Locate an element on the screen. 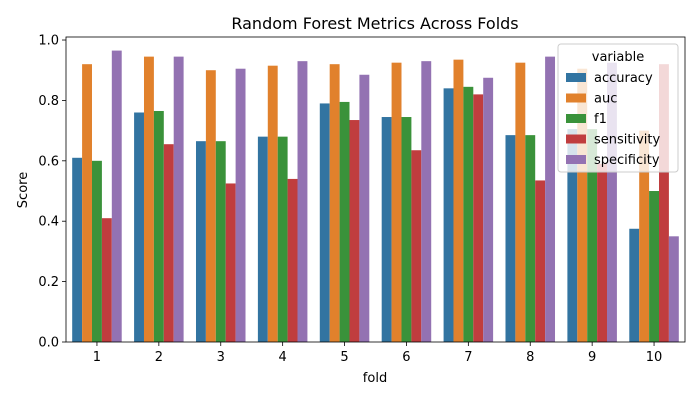 The image size is (700, 400). legend-swatch-auc is located at coordinates (576, 98).